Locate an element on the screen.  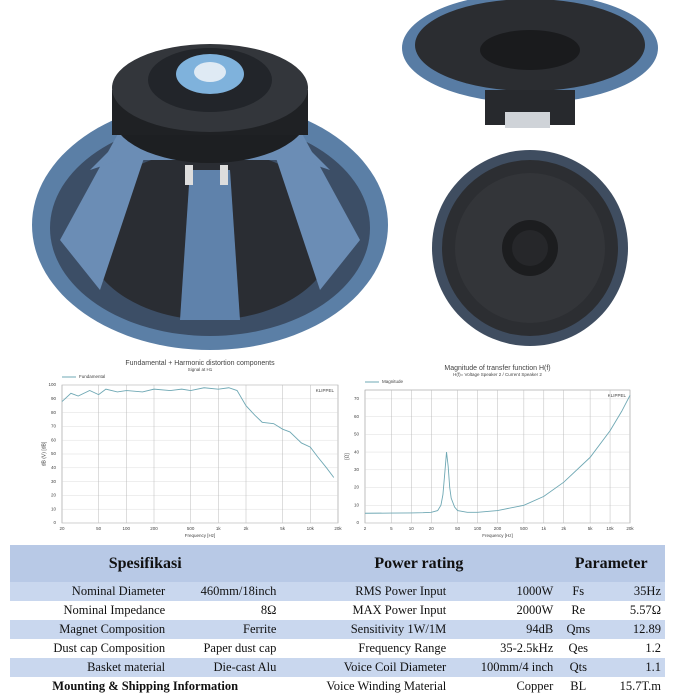
x-tick-label: 2 is located at coordinates (365, 528).